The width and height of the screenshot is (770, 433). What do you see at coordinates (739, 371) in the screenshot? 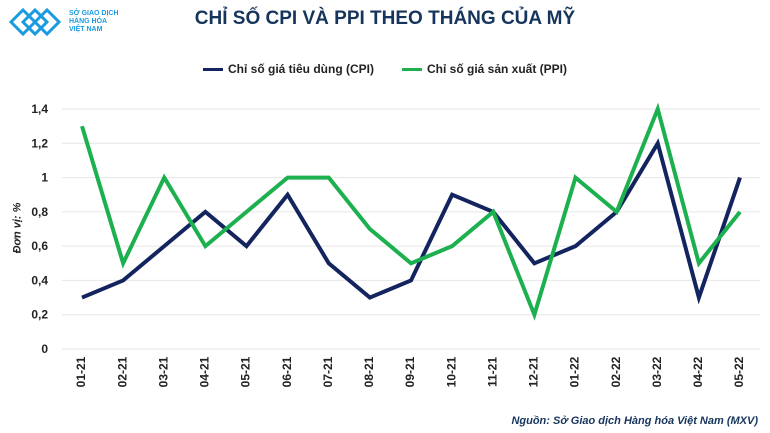
I see `x-tick-label: 05-22` at bounding box center [739, 371].